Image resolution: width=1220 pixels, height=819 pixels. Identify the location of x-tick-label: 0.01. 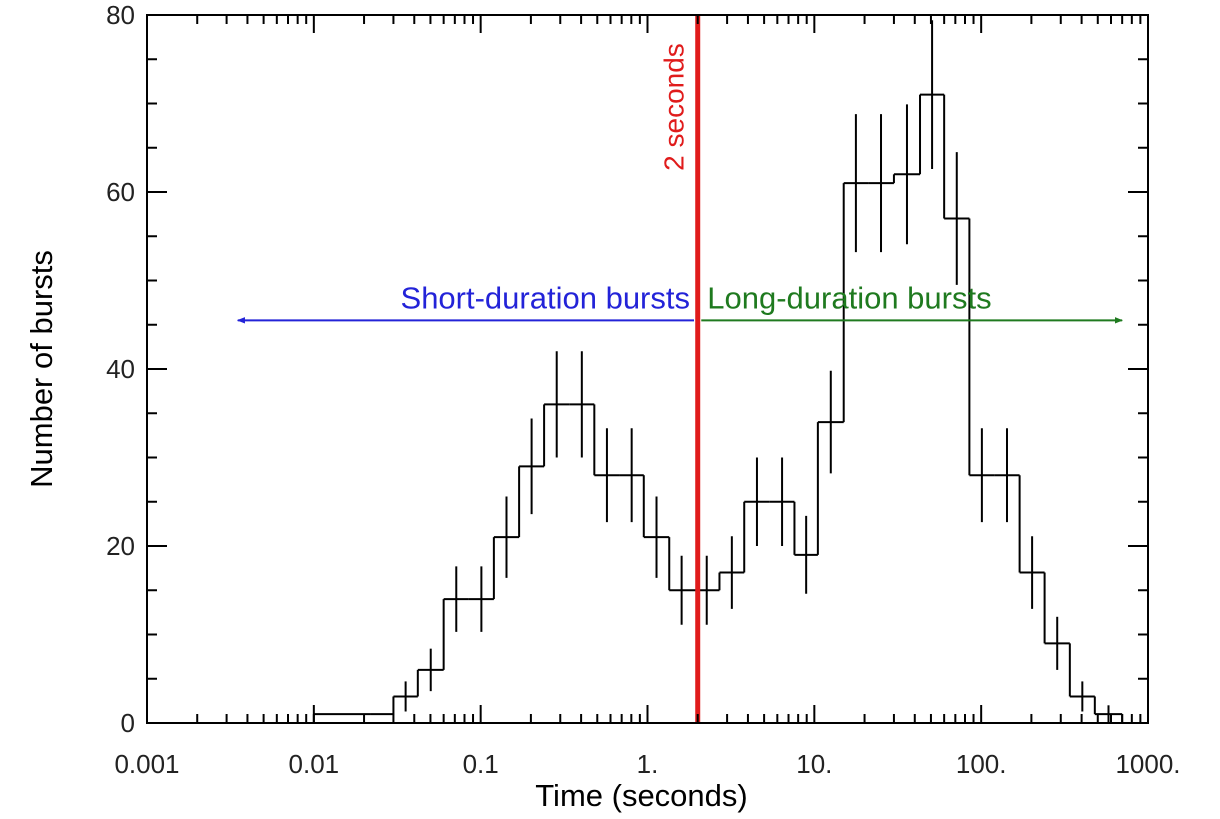
(314, 764).